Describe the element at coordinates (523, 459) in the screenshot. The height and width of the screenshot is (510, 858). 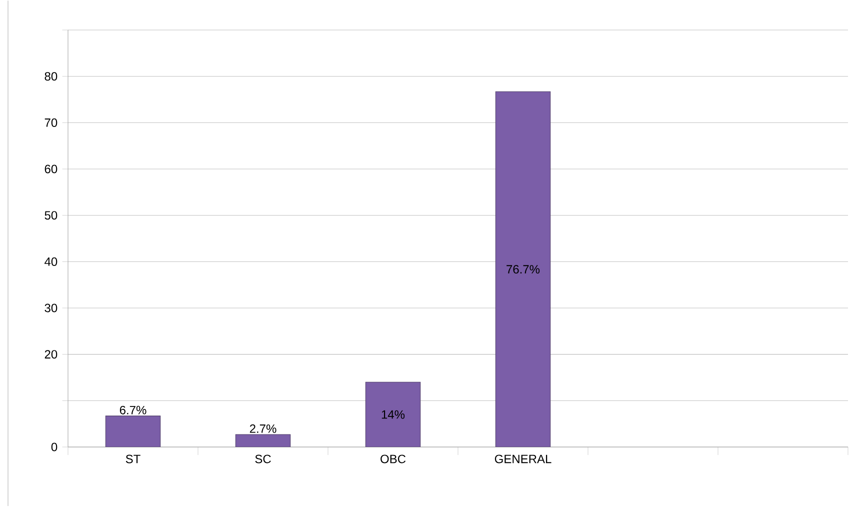
I see `x-tick-label: GENERAL` at that location.